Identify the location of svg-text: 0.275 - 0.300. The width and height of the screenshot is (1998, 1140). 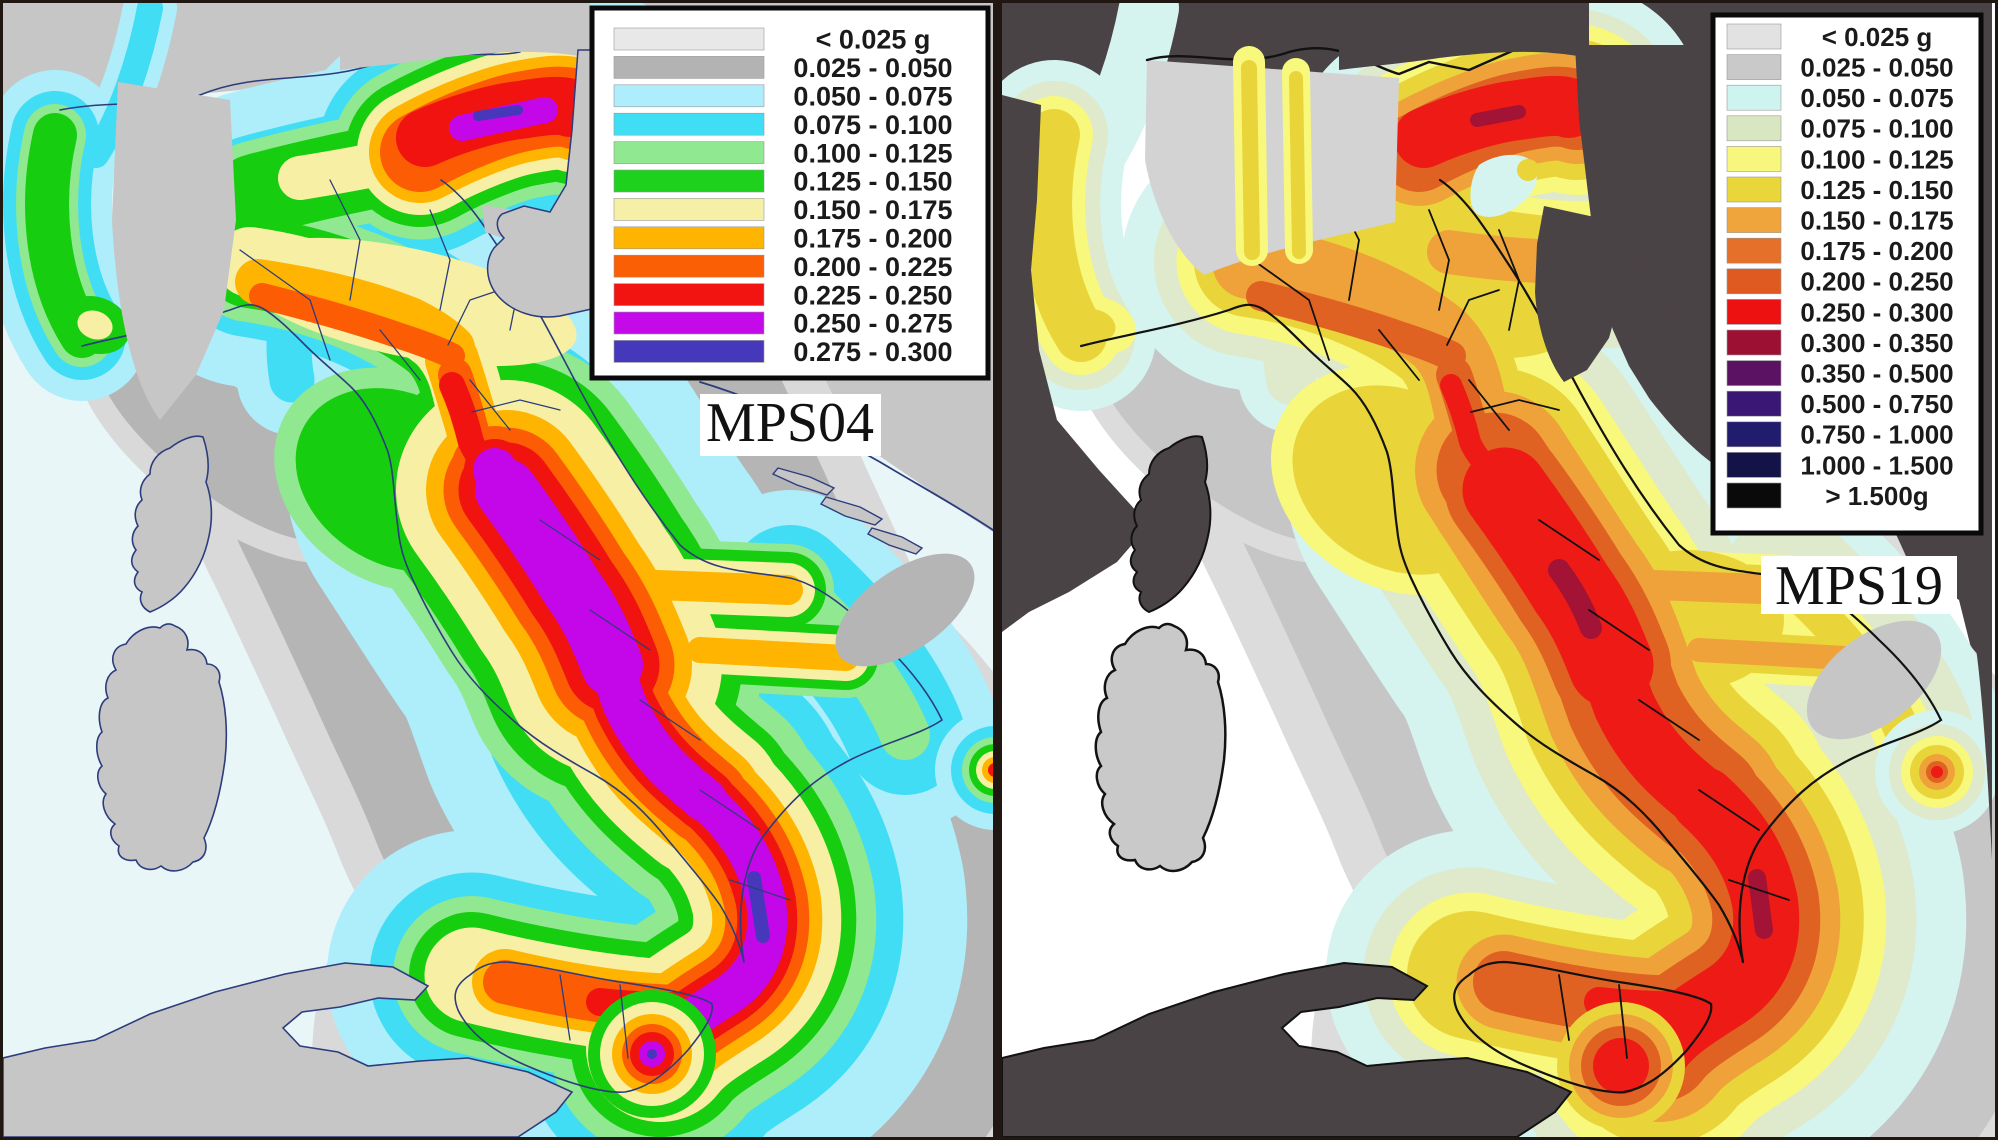
(872, 352).